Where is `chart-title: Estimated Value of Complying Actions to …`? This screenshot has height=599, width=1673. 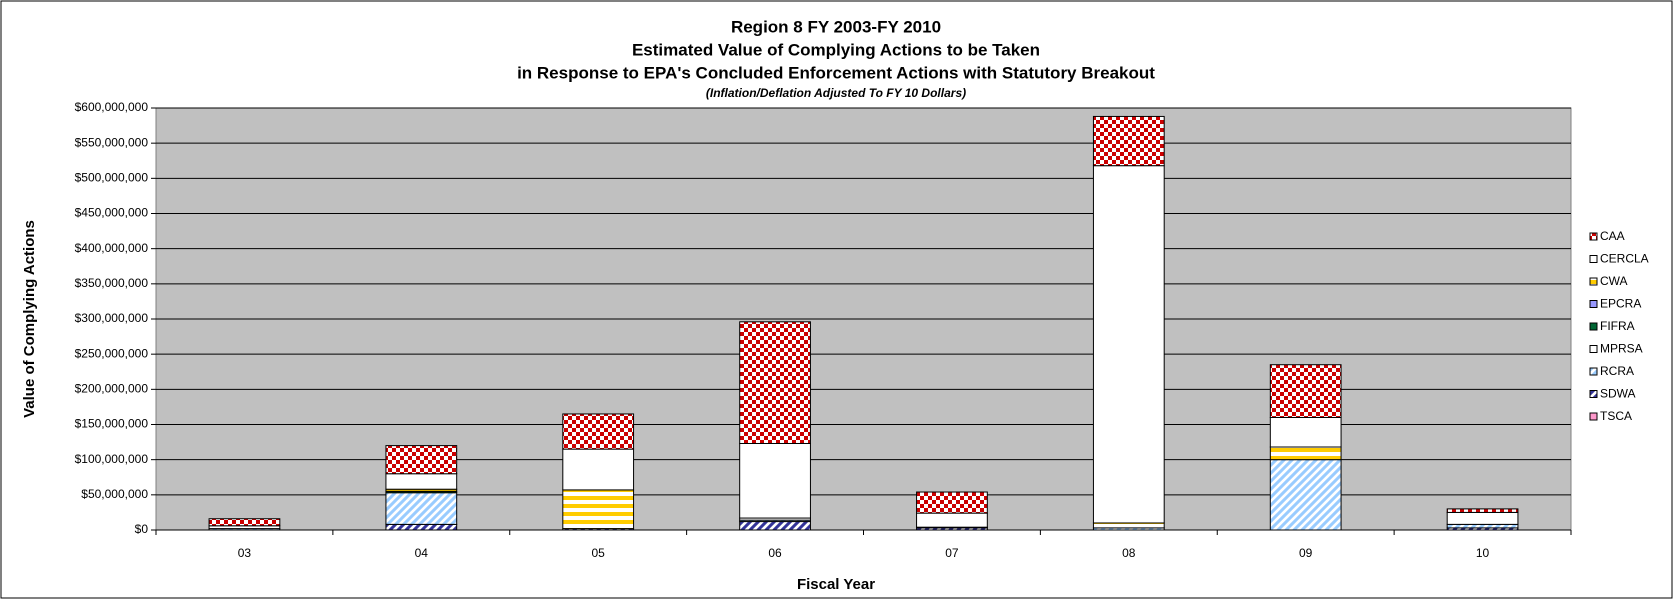
chart-title: Estimated Value of Complying Actions to … is located at coordinates (836, 49).